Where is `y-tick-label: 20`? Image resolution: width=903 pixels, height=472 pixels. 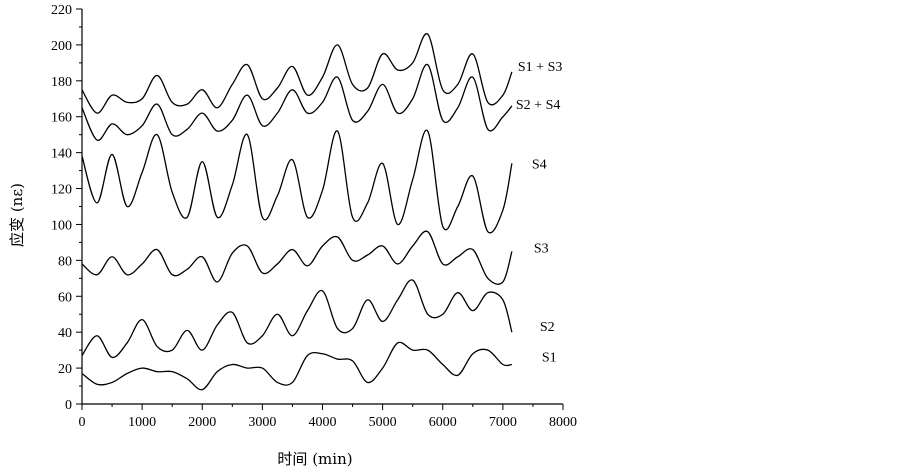 y-tick-label: 20 is located at coordinates (65, 369).